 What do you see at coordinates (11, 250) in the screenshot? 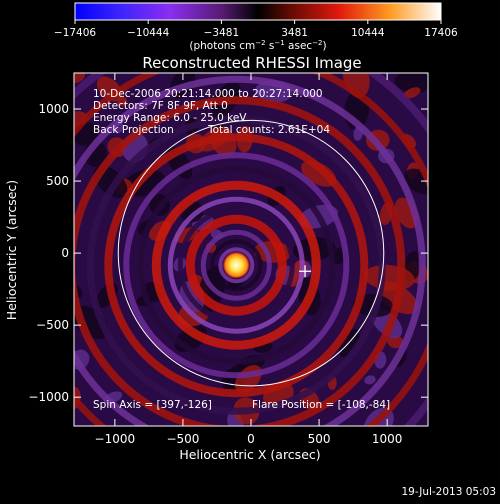
I see `y-axis-label: Heliocentric Y (arcsec)` at bounding box center [11, 250].